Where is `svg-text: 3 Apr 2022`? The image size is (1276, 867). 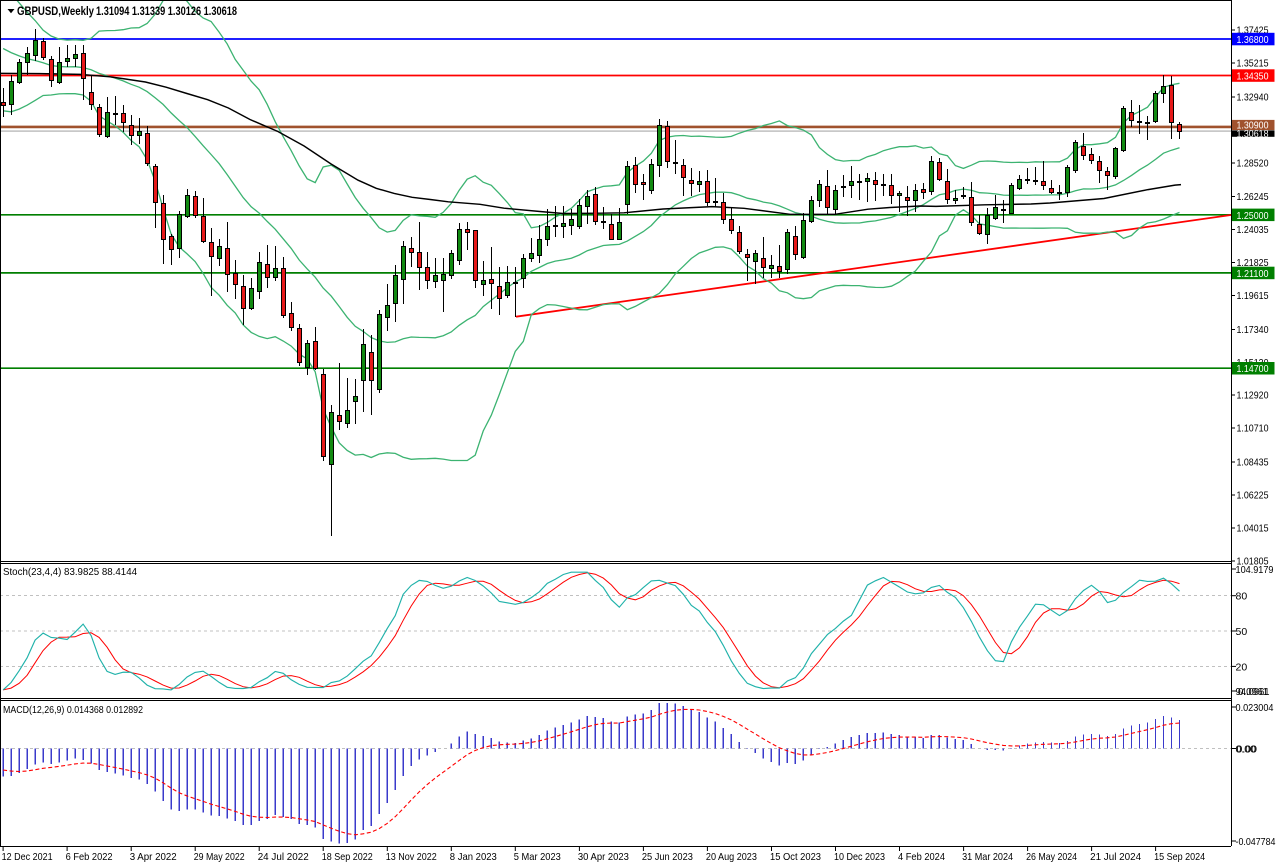 svg-text: 3 Apr 2022 is located at coordinates (153, 857).